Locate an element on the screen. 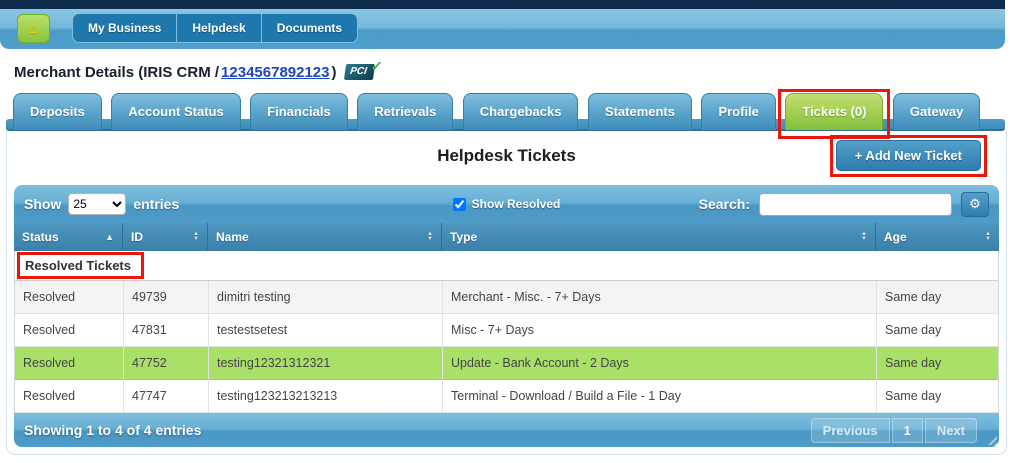 The height and width of the screenshot is (463, 1013). home-icon: ⌂ is located at coordinates (33, 28).